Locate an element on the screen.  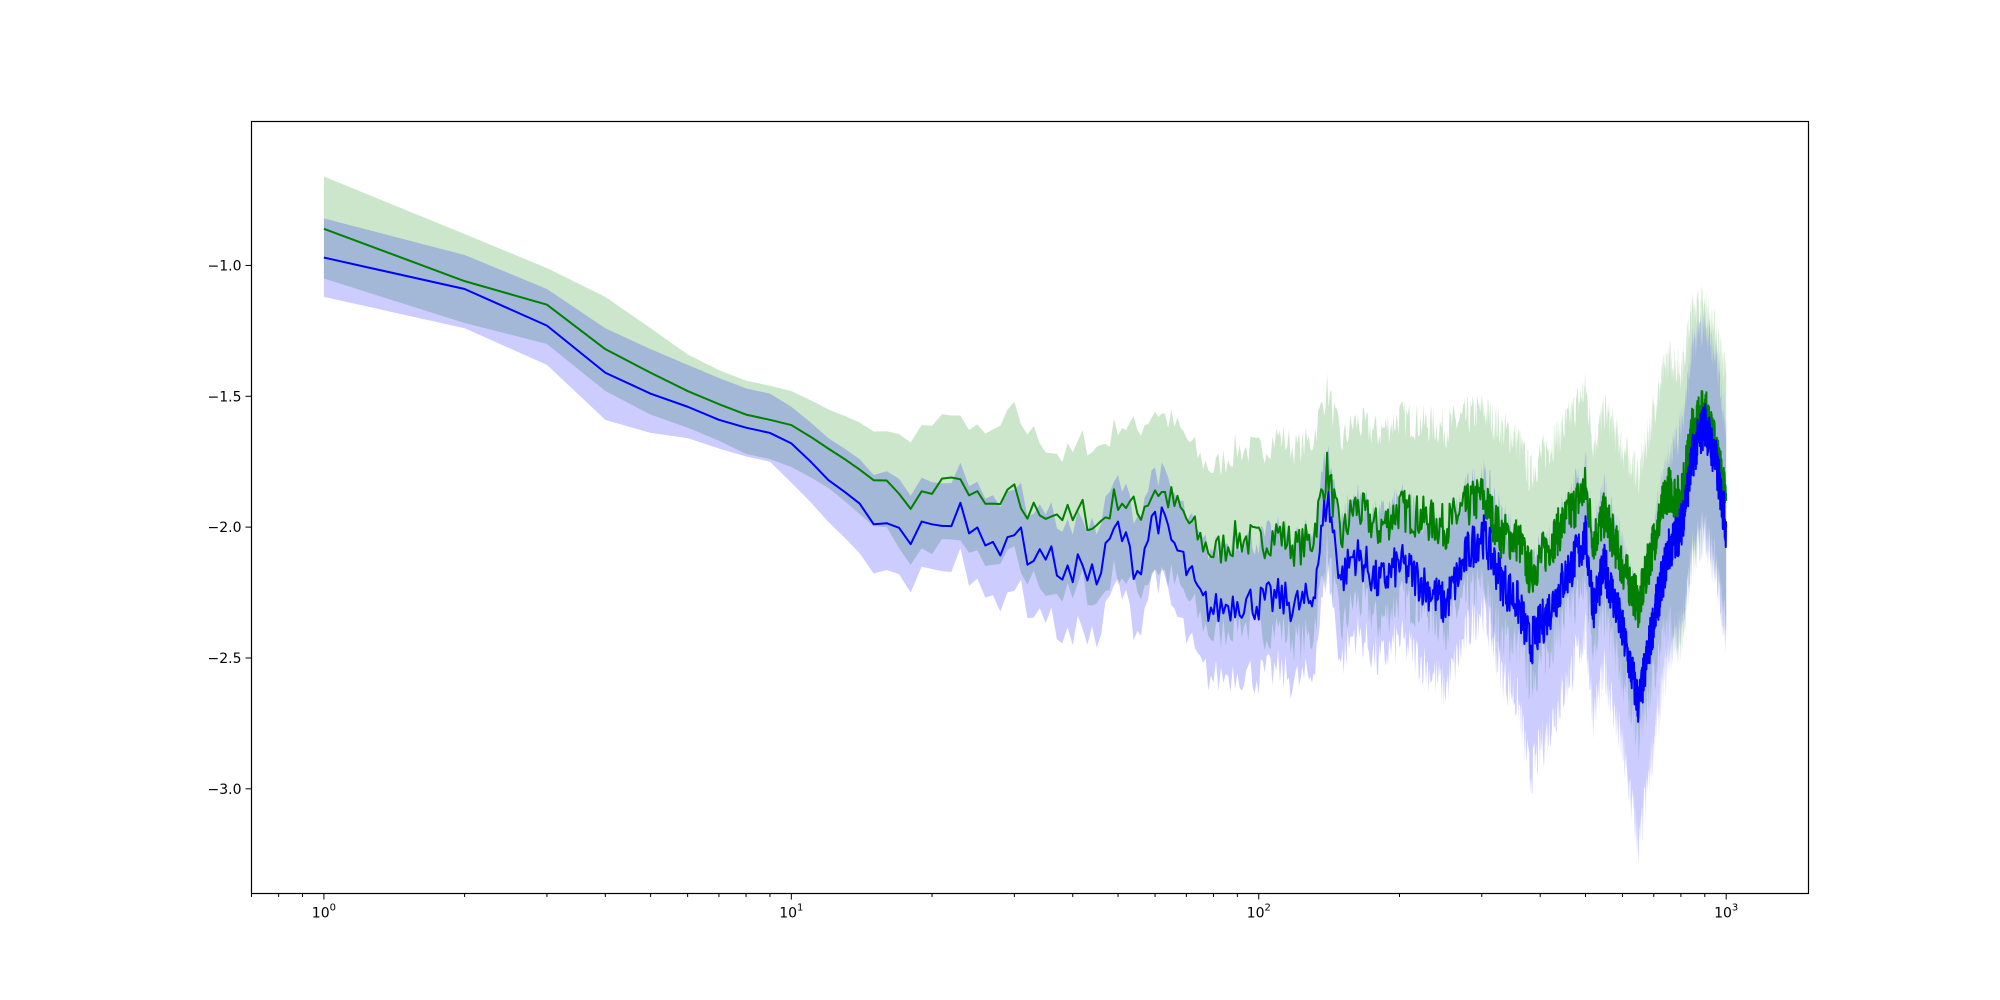
y-axis: −1.0 −1.5 −2.0 −2.5 −3.0 is located at coordinates (230, 528).